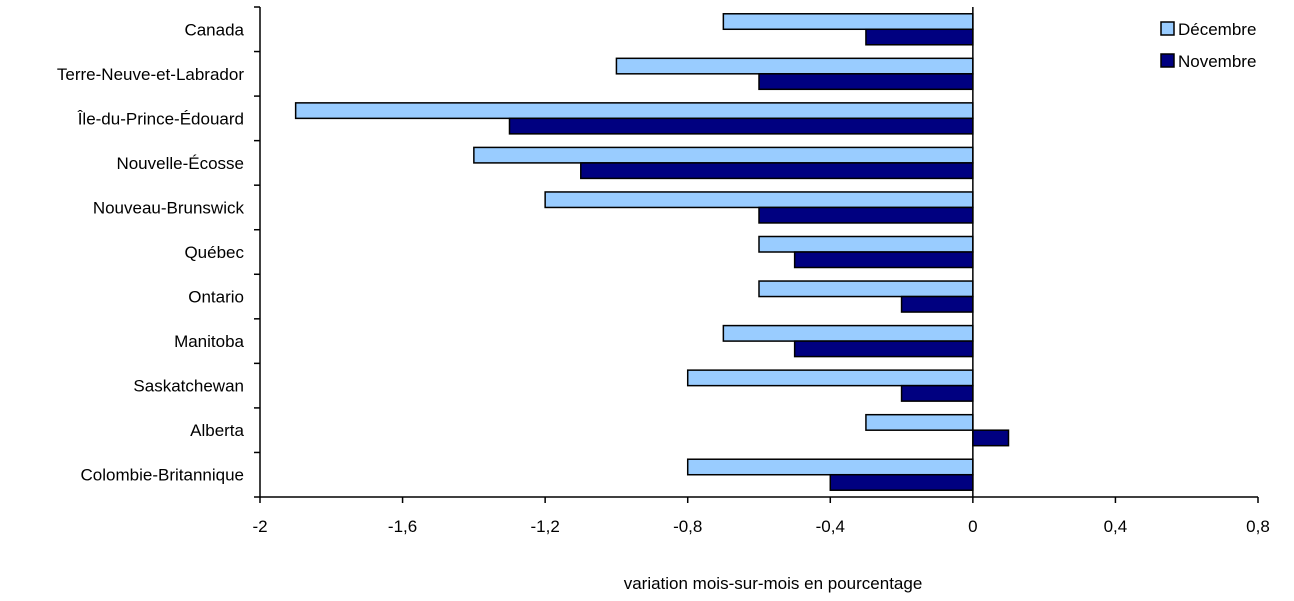  Describe the element at coordinates (1116, 526) in the screenshot. I see `x-tick-label: 0,4` at that location.